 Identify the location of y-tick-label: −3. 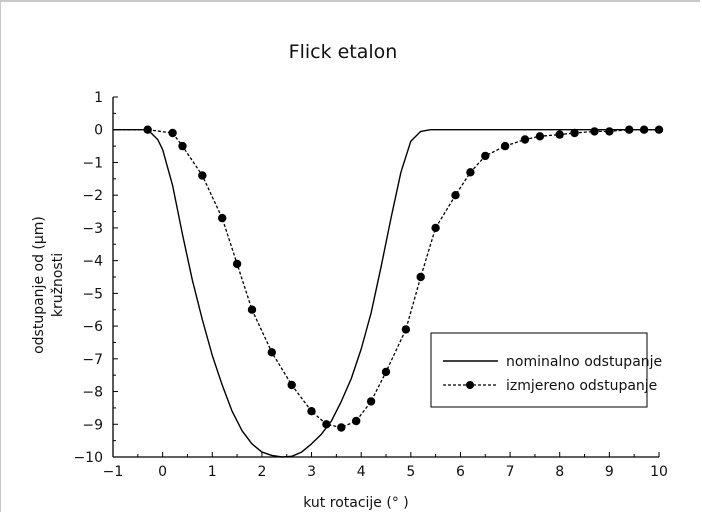
(92, 229).